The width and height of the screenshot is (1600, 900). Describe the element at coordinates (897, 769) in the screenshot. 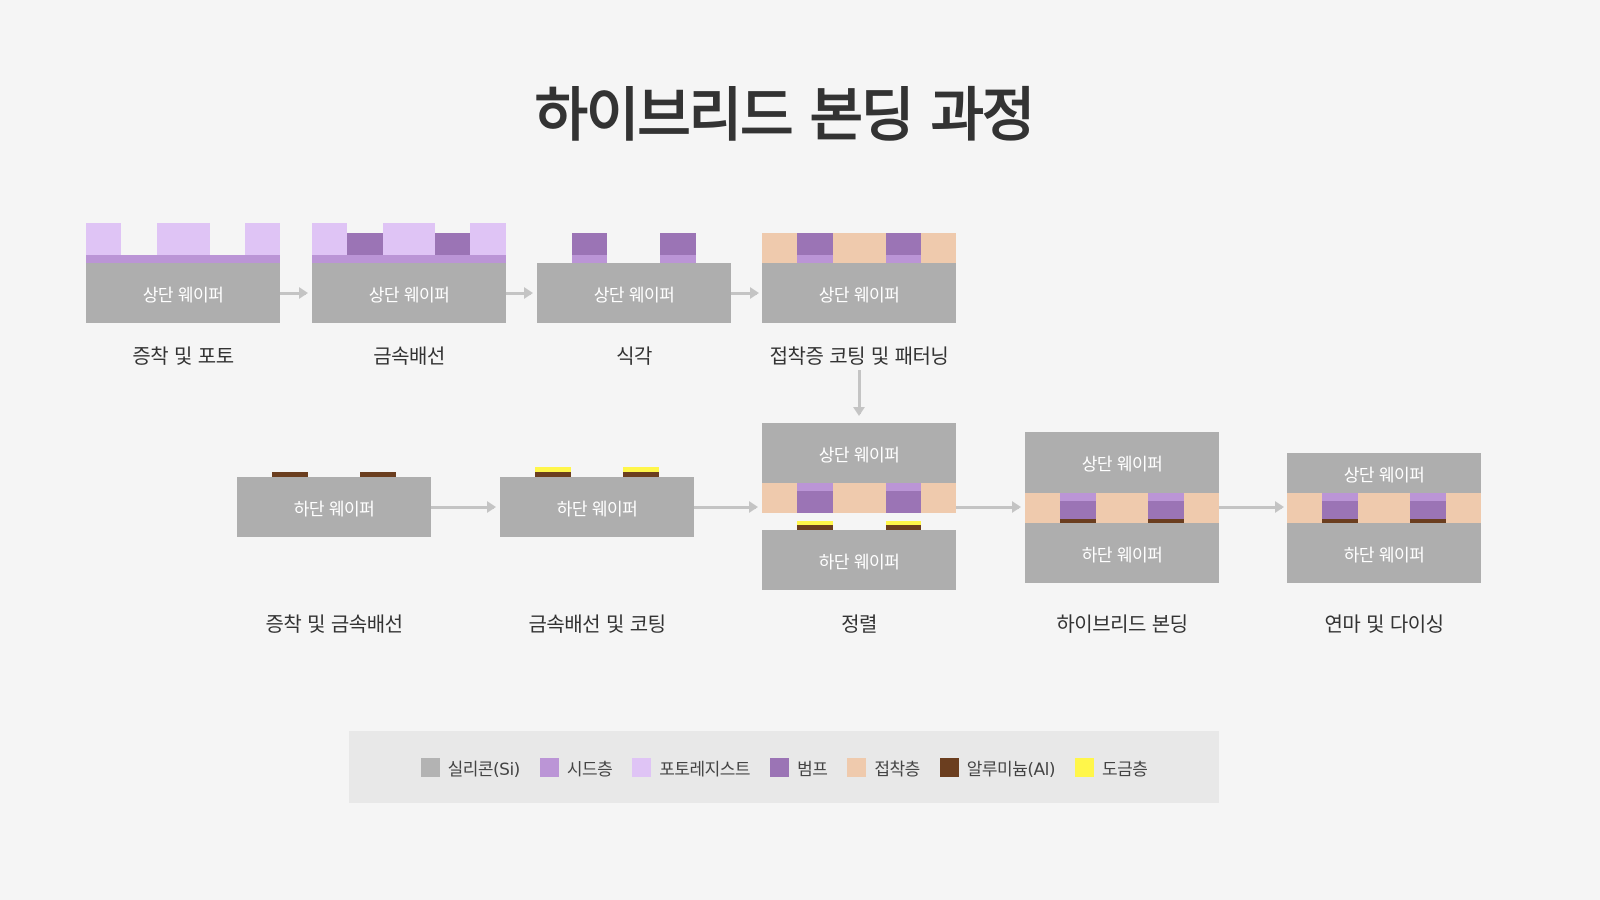

I see `legend-label: 접착층` at that location.